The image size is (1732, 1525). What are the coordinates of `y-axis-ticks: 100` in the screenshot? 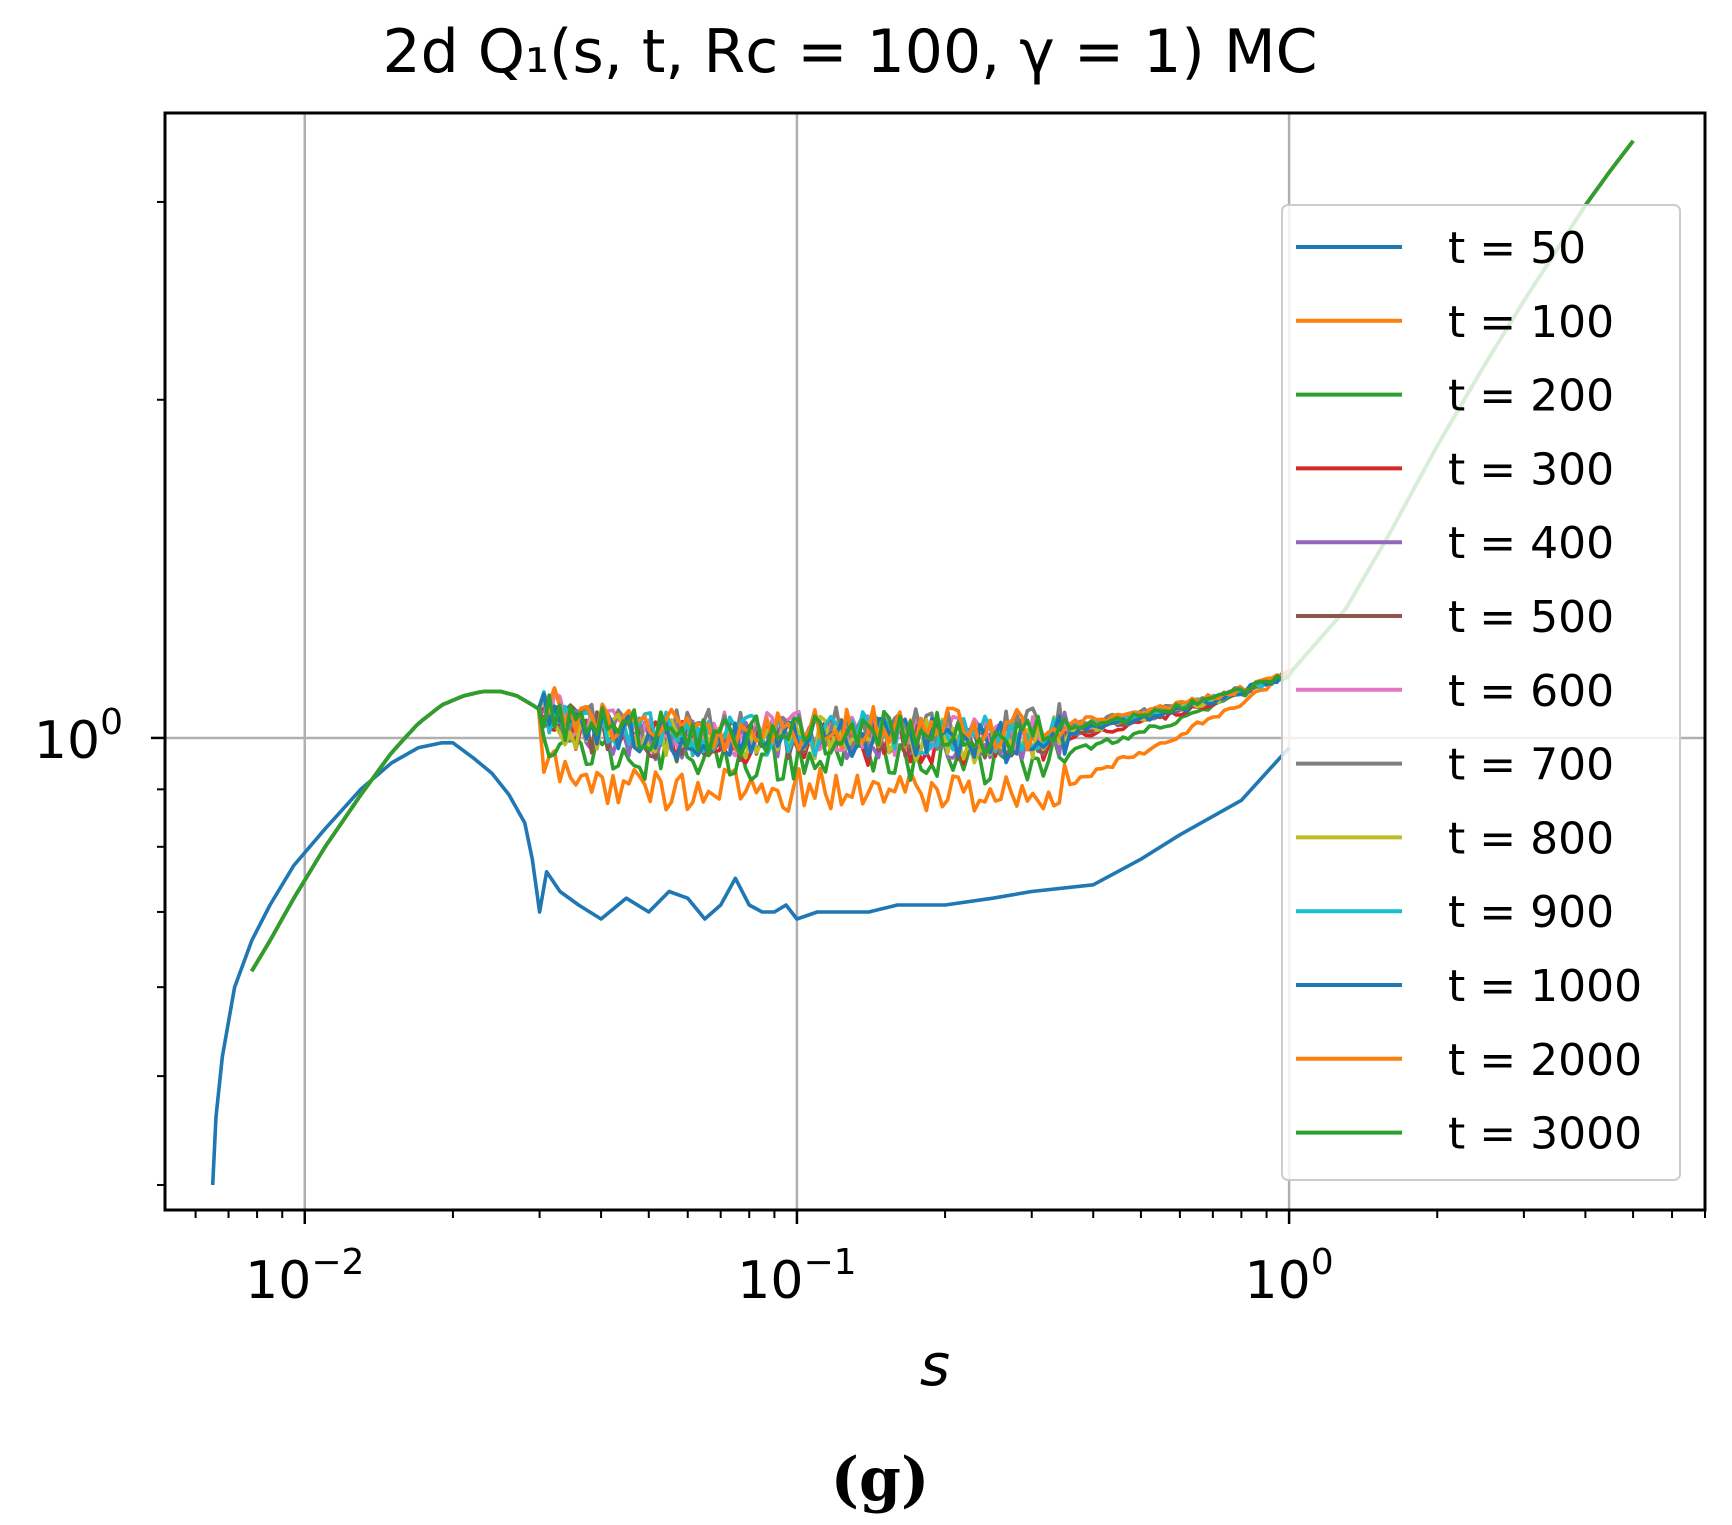 It's located at (99, 736).